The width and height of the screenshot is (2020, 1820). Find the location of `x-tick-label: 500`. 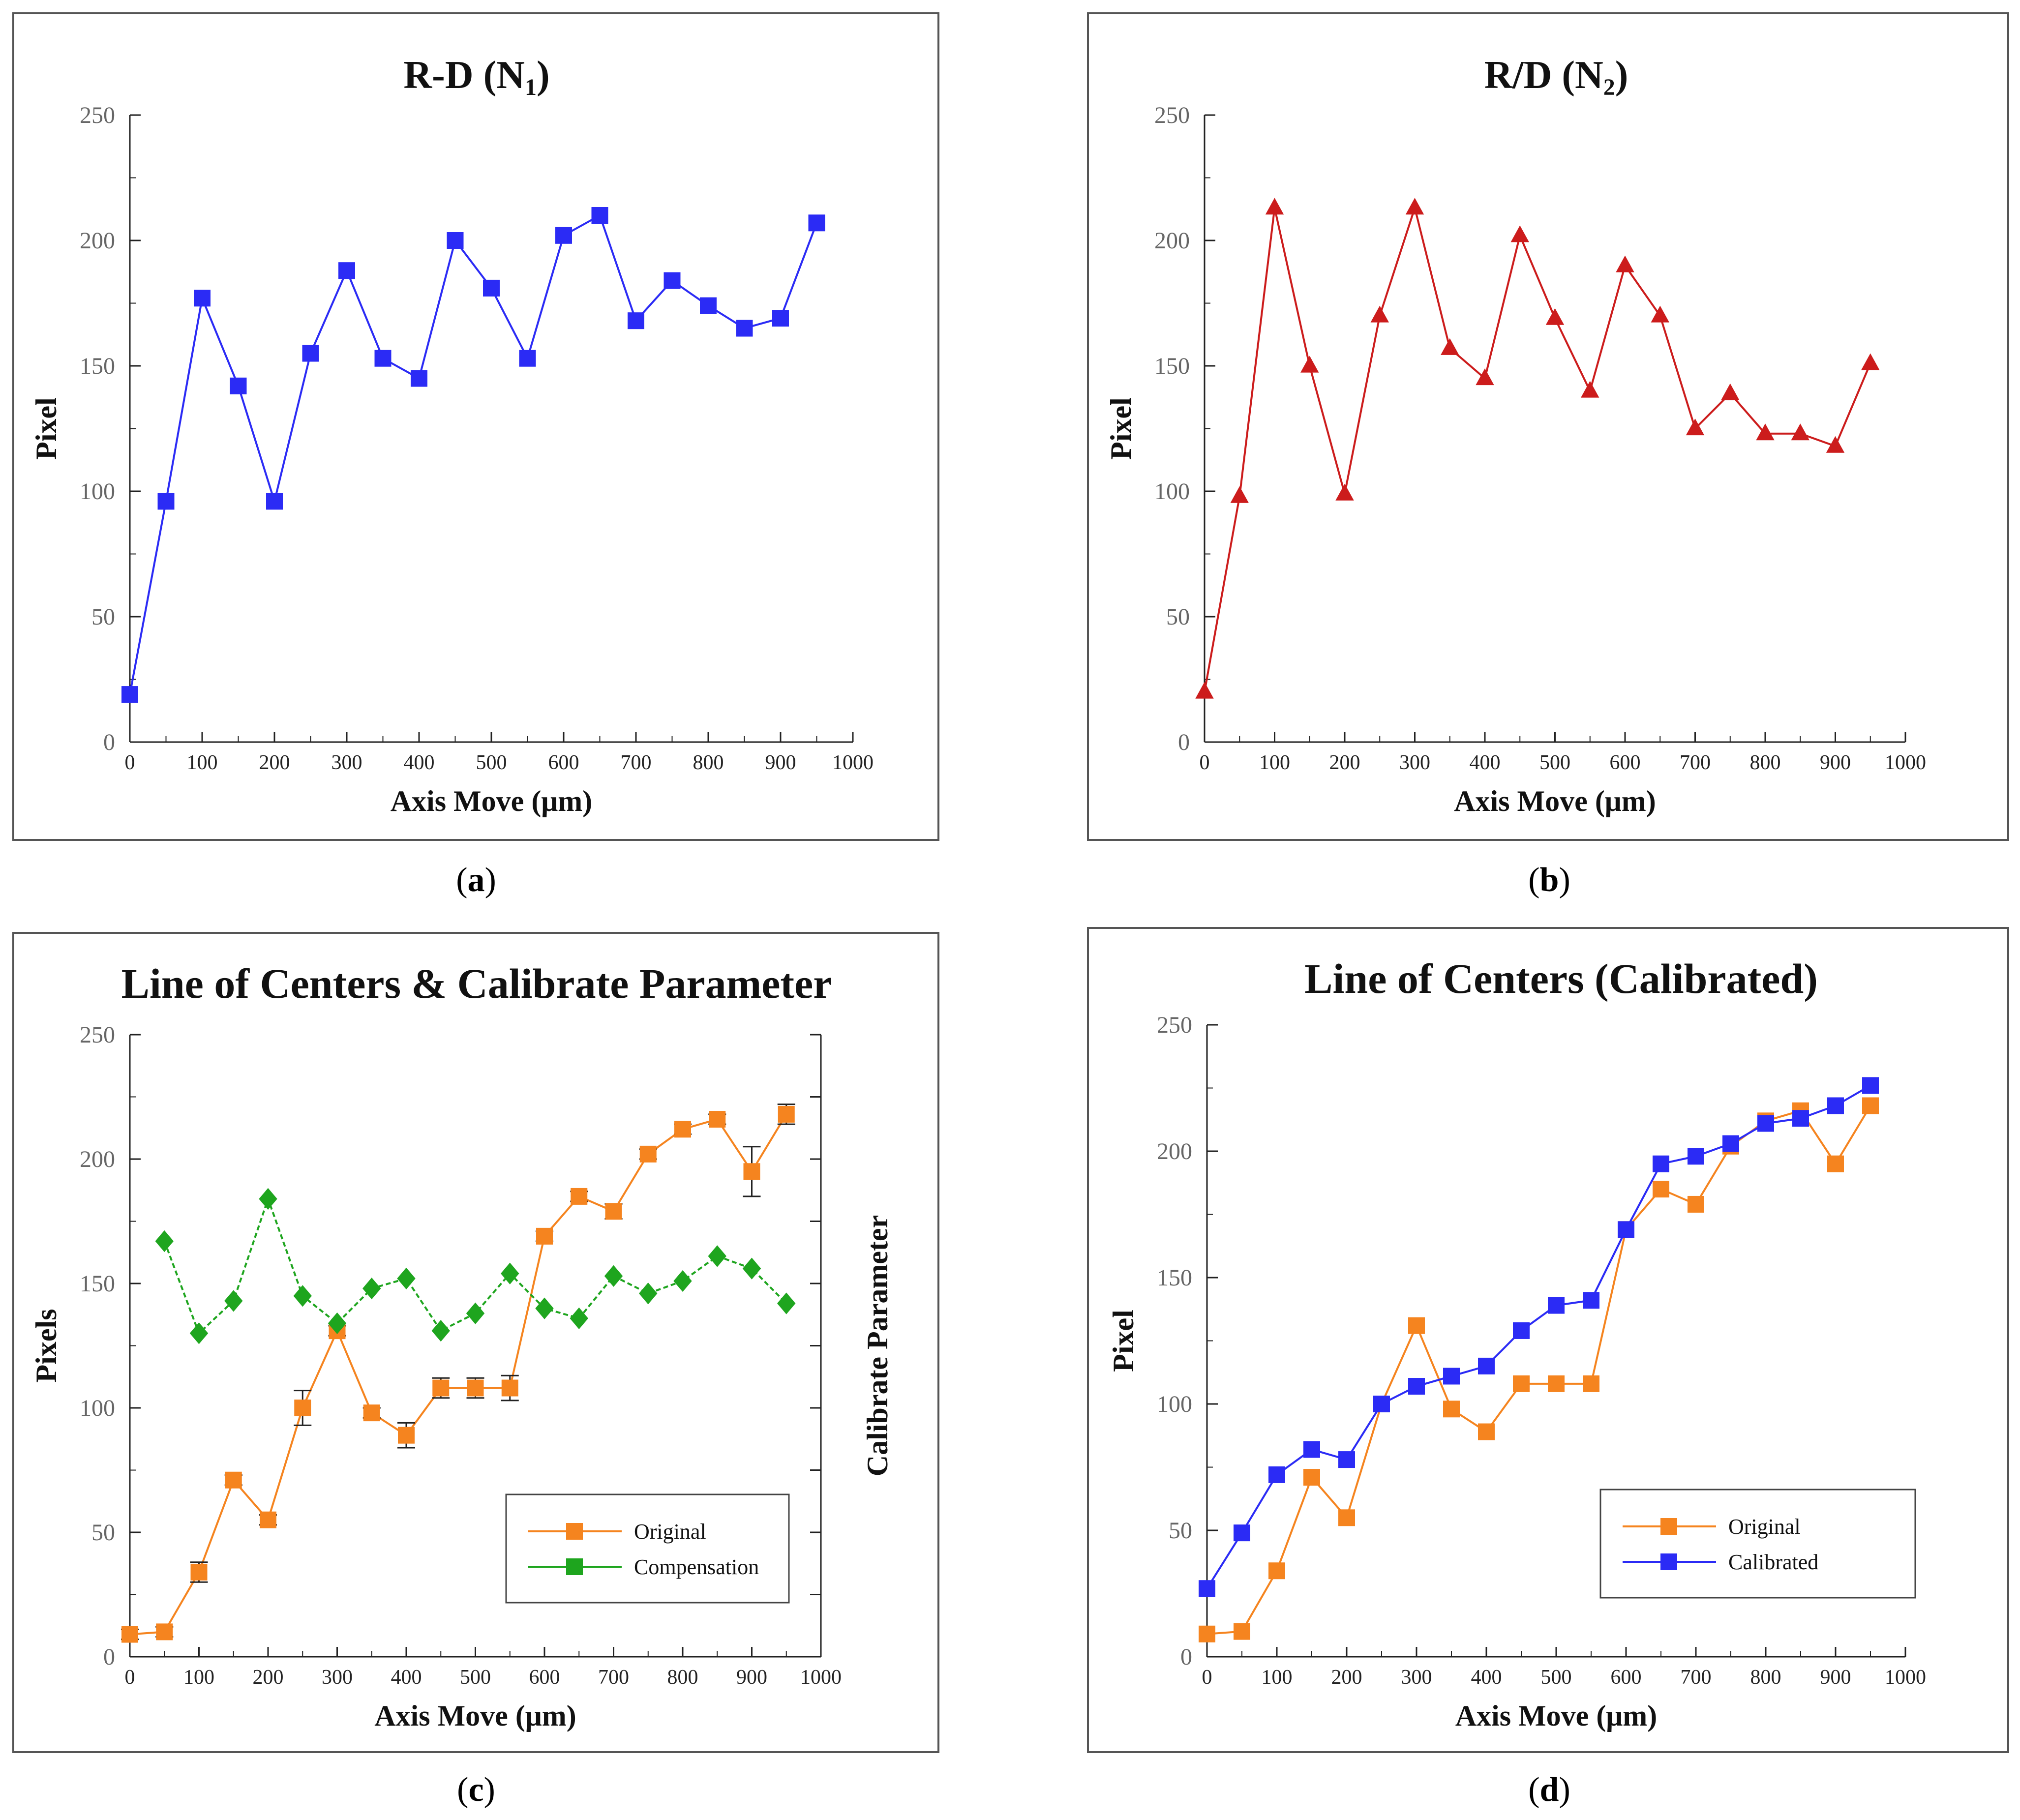

x-tick-label: 500 is located at coordinates (491, 762).